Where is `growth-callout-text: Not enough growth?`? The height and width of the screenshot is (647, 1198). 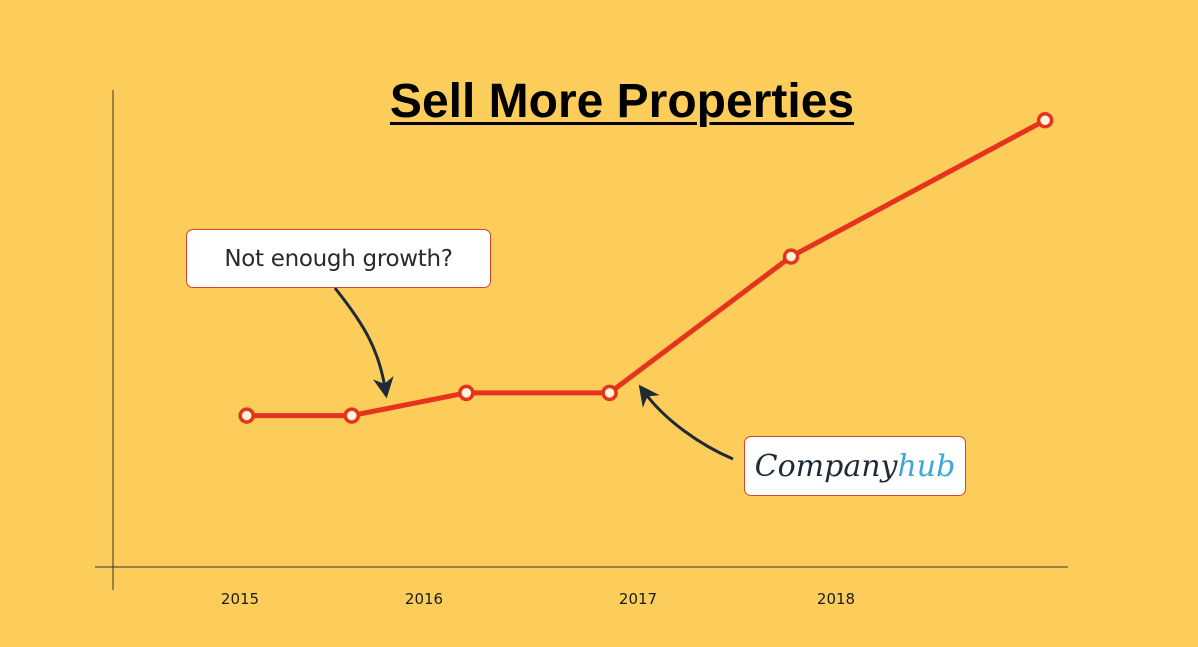
growth-callout-text: Not enough growth? is located at coordinates (338, 258).